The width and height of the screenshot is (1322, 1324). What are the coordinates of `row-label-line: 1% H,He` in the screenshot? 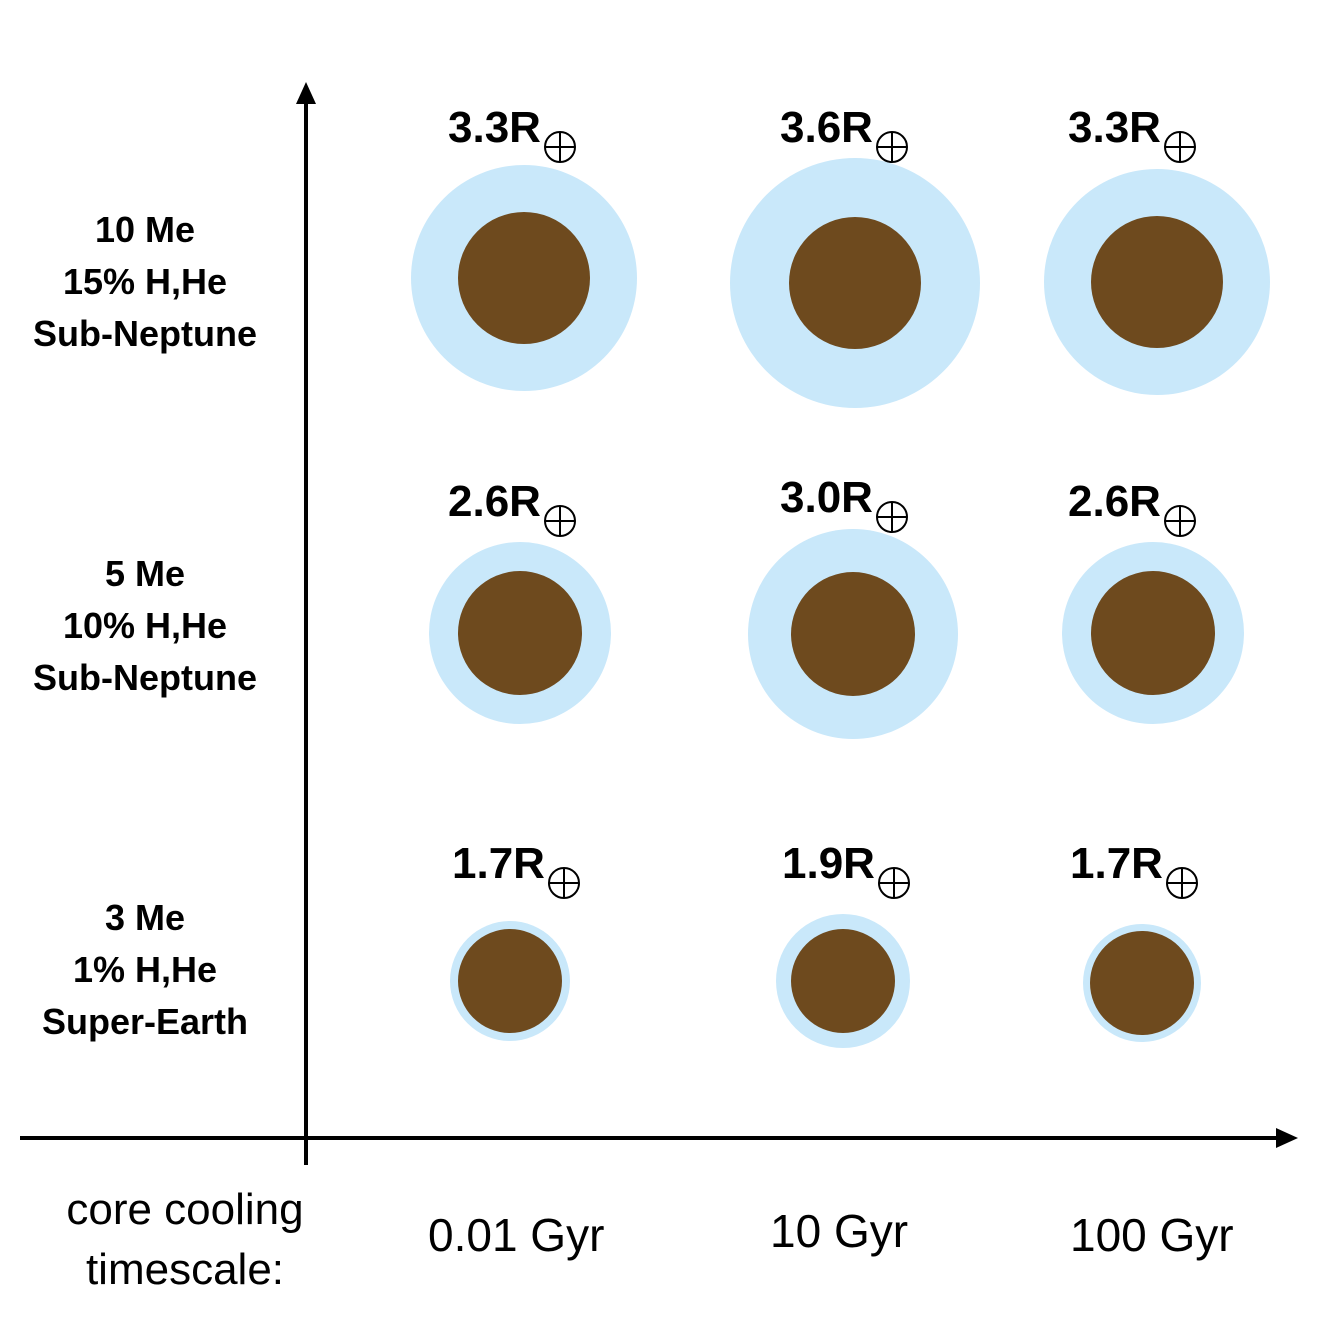 It's located at (145, 969).